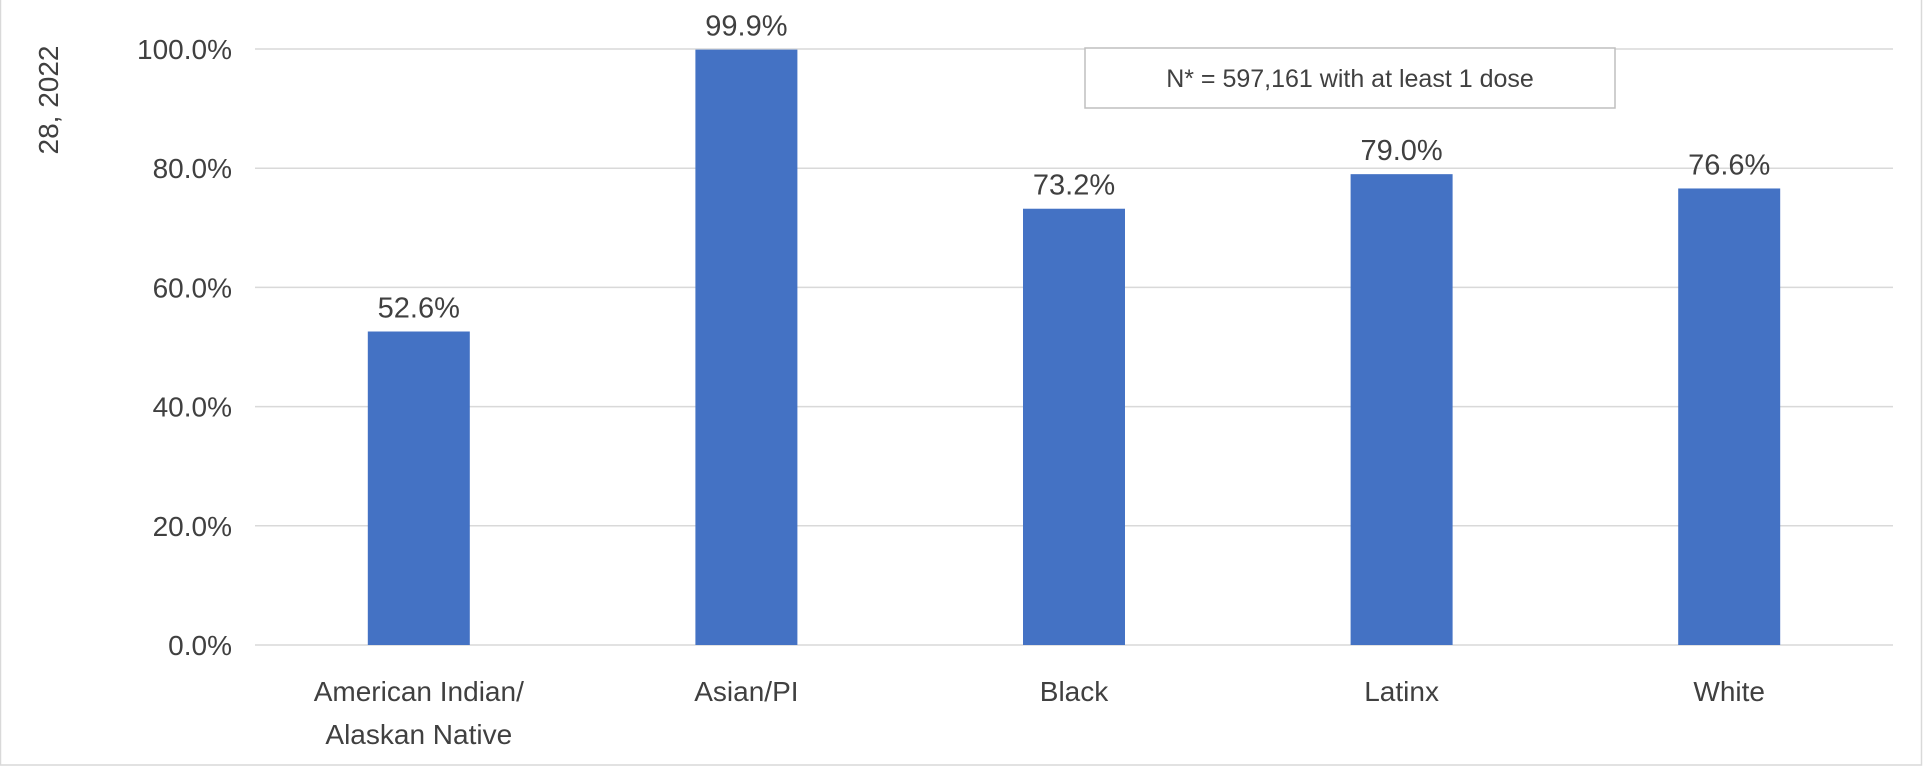 The height and width of the screenshot is (771, 1923). What do you see at coordinates (192, 168) in the screenshot?
I see `y-tick-label: 80.0%` at bounding box center [192, 168].